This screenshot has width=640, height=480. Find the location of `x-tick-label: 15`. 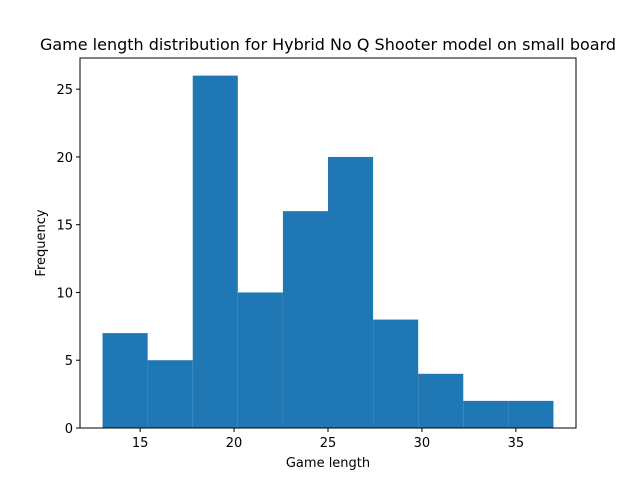

x-tick-label: 15 is located at coordinates (140, 443).